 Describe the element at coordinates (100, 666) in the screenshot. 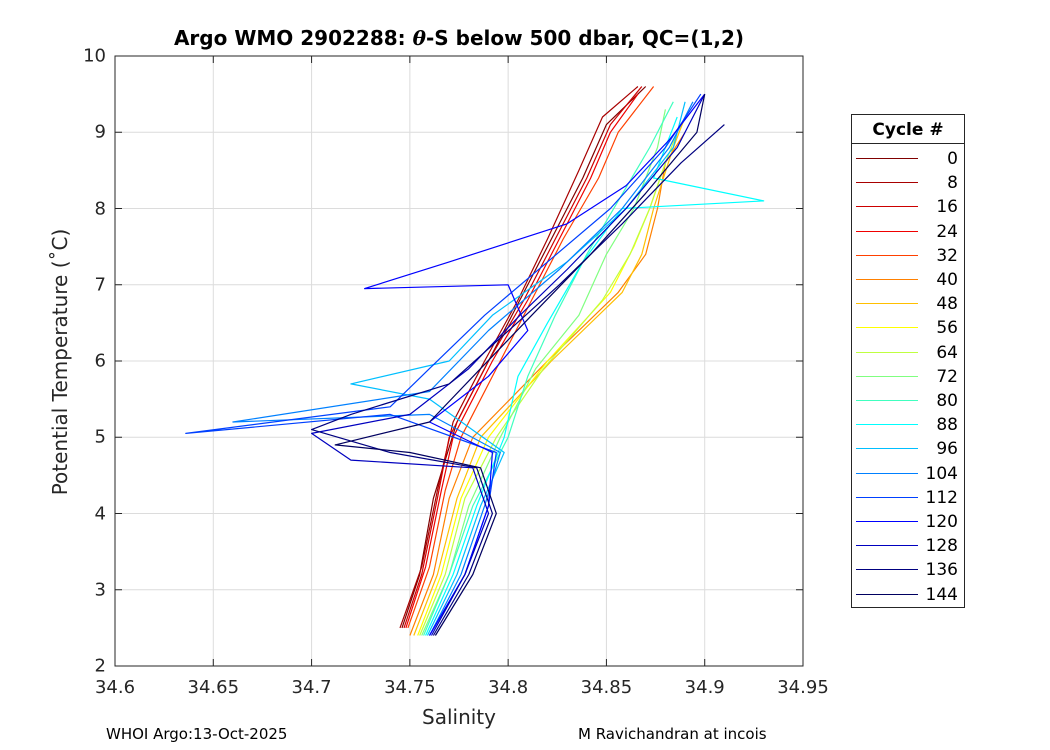

I see `y-tick-label: 2` at that location.